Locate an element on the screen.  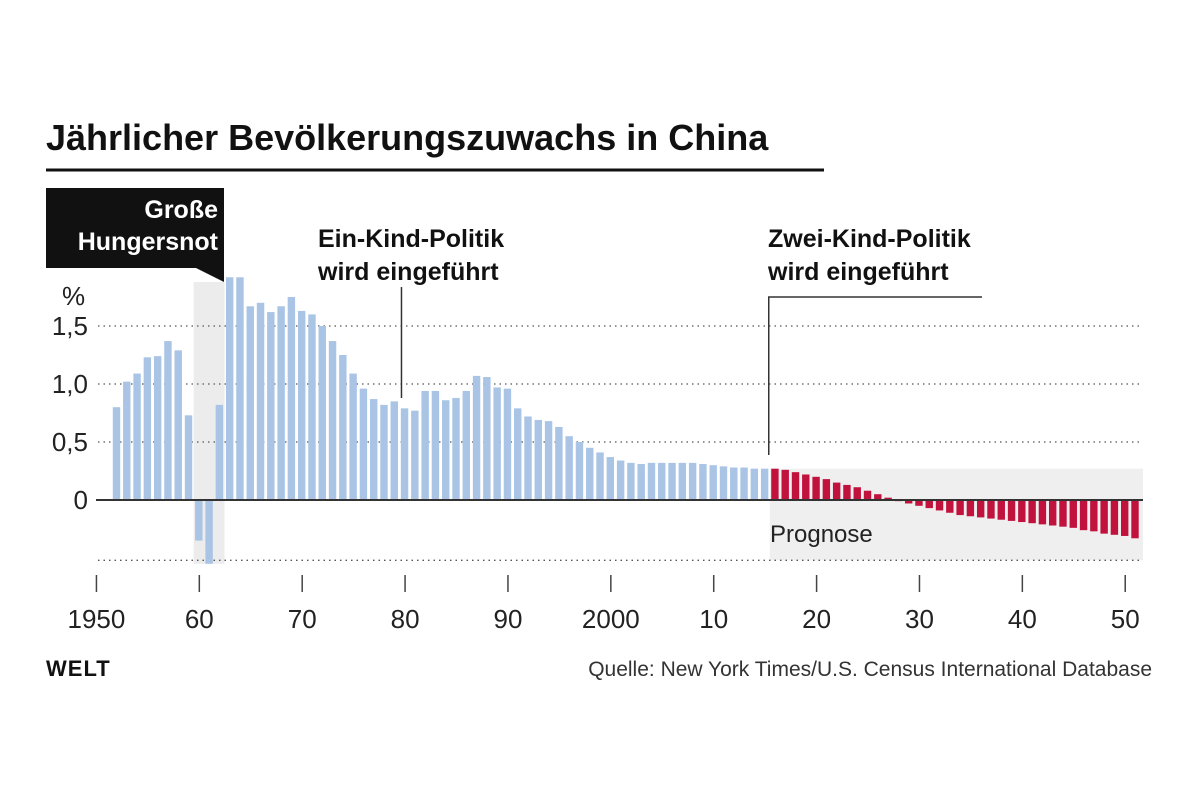
bar-1990 is located at coordinates (518, 454).